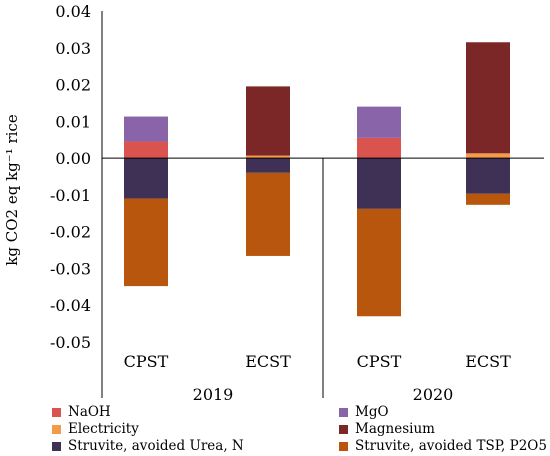  Describe the element at coordinates (89, 412) in the screenshot. I see `legend-label: NaOH` at that location.